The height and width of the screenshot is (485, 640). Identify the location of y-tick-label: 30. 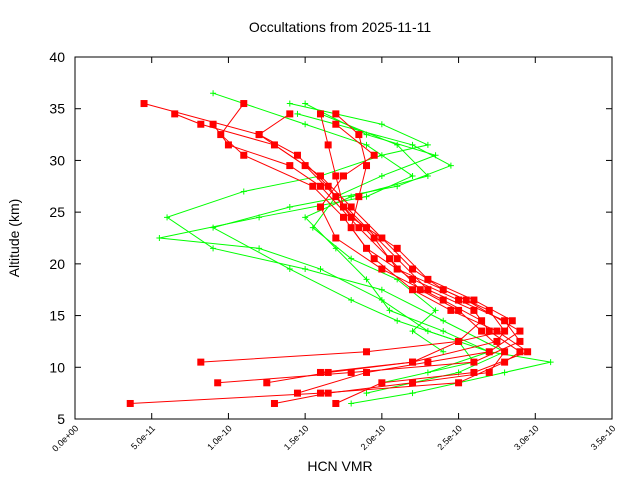
(57, 160).